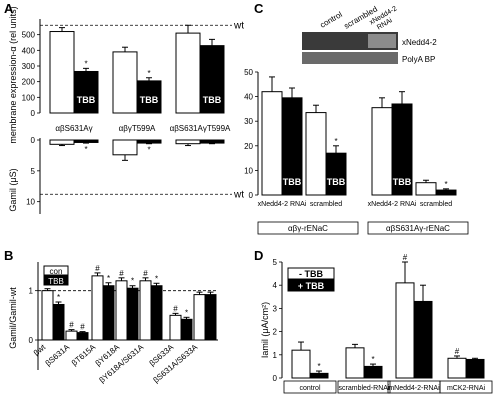 The width and height of the screenshot is (500, 406). I want to click on category-label: control, so click(309, 388).